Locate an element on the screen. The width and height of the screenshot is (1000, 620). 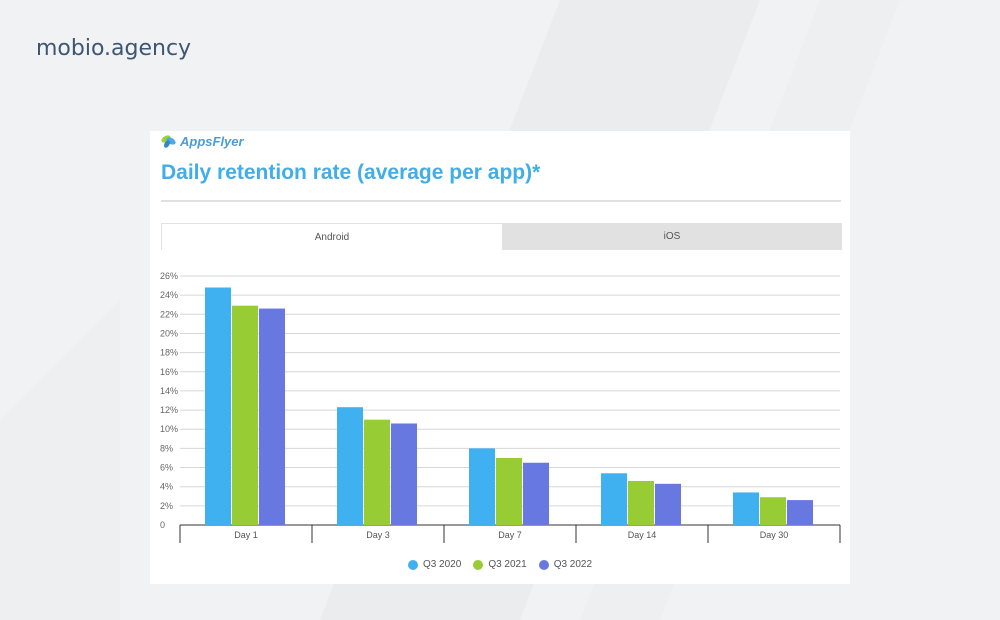
site-name: mobio.agency is located at coordinates (114, 48).